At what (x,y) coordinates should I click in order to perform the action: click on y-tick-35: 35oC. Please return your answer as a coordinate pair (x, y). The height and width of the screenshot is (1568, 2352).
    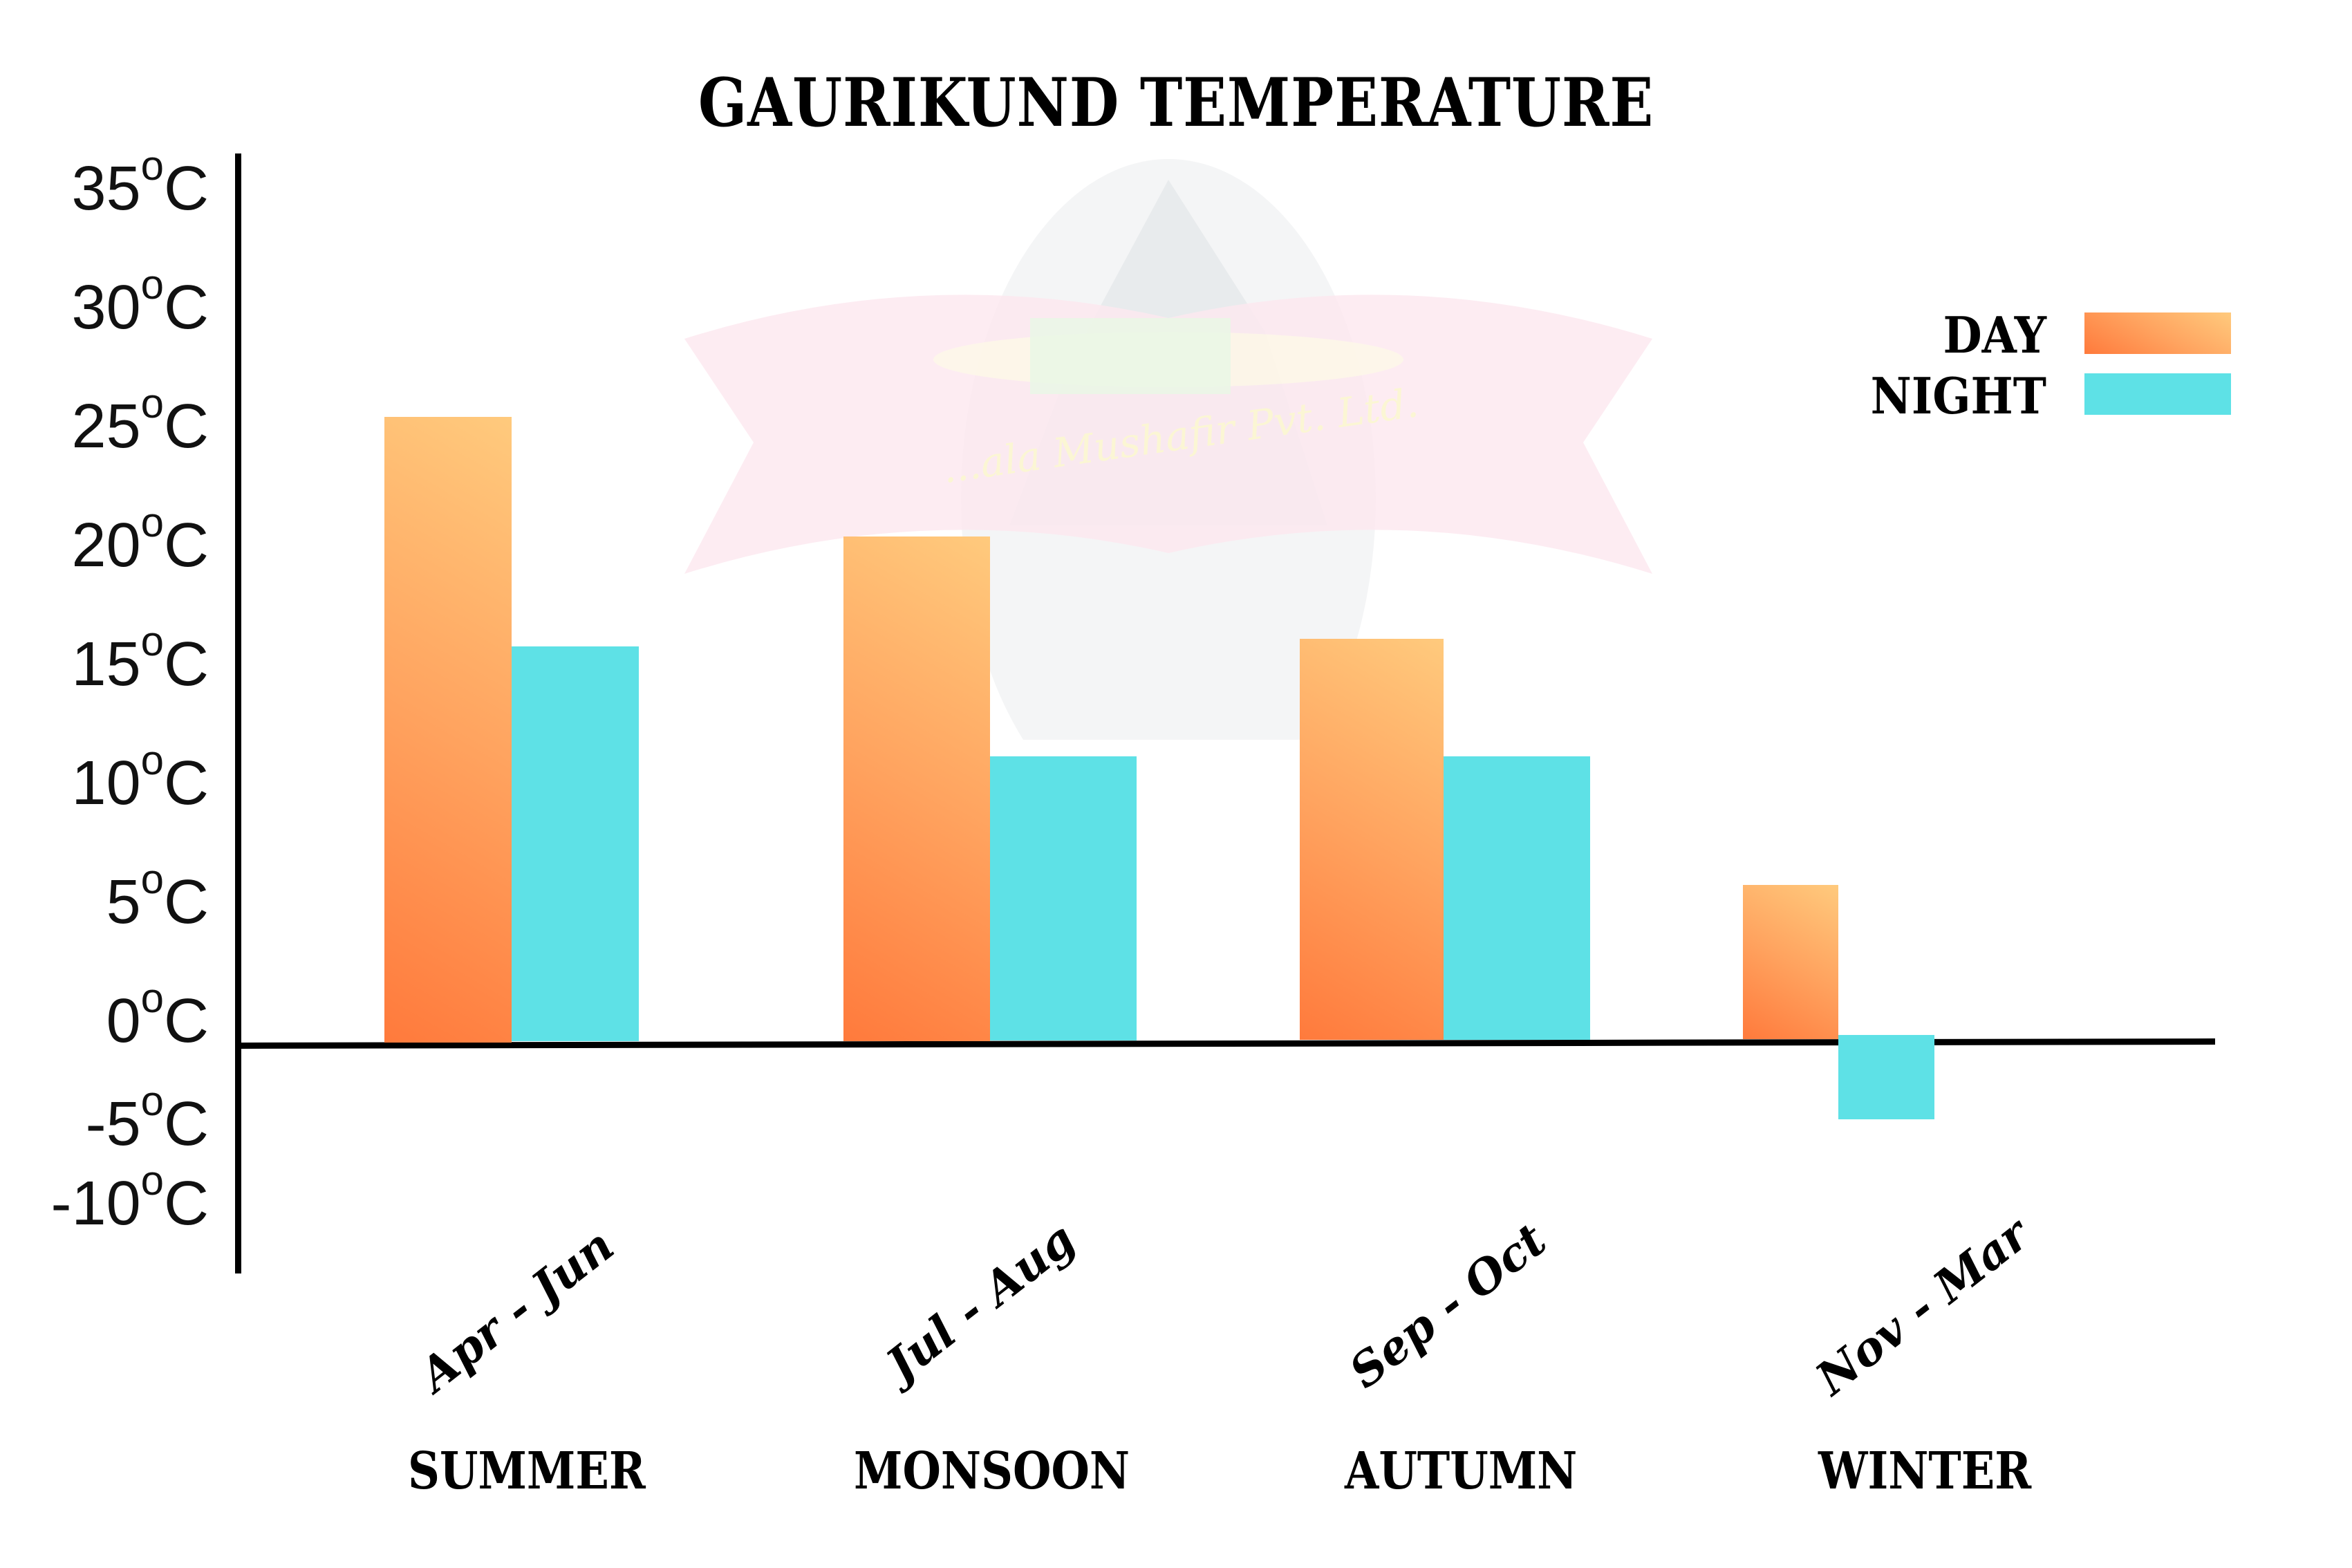
    Looking at the image, I should click on (140, 182).